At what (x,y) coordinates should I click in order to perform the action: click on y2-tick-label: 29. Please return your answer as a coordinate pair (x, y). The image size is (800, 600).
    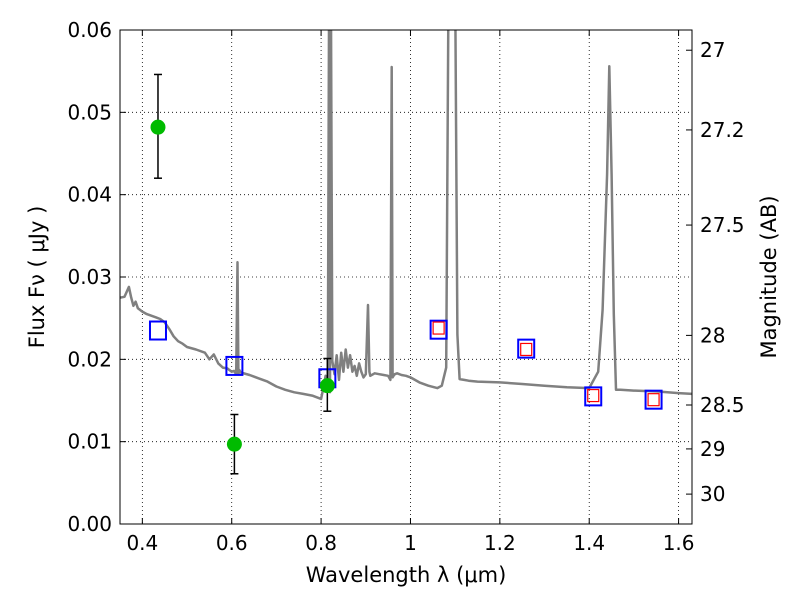
    Looking at the image, I should click on (712, 449).